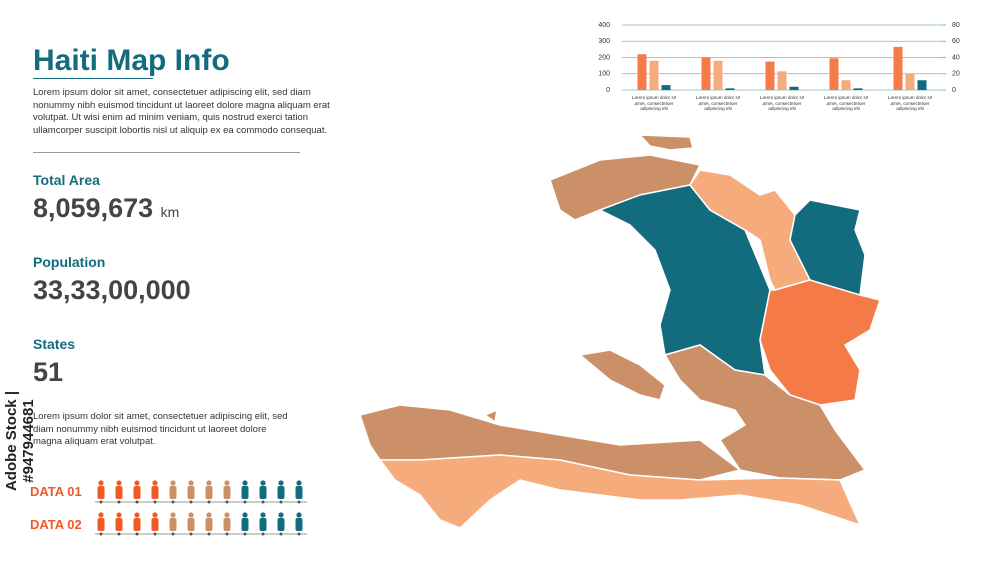 The height and width of the screenshot is (563, 1000). Describe the element at coordinates (779, 58) in the screenshot. I see `bar-chart: 0 100 200 300 400 0 20 40 60 80` at that location.